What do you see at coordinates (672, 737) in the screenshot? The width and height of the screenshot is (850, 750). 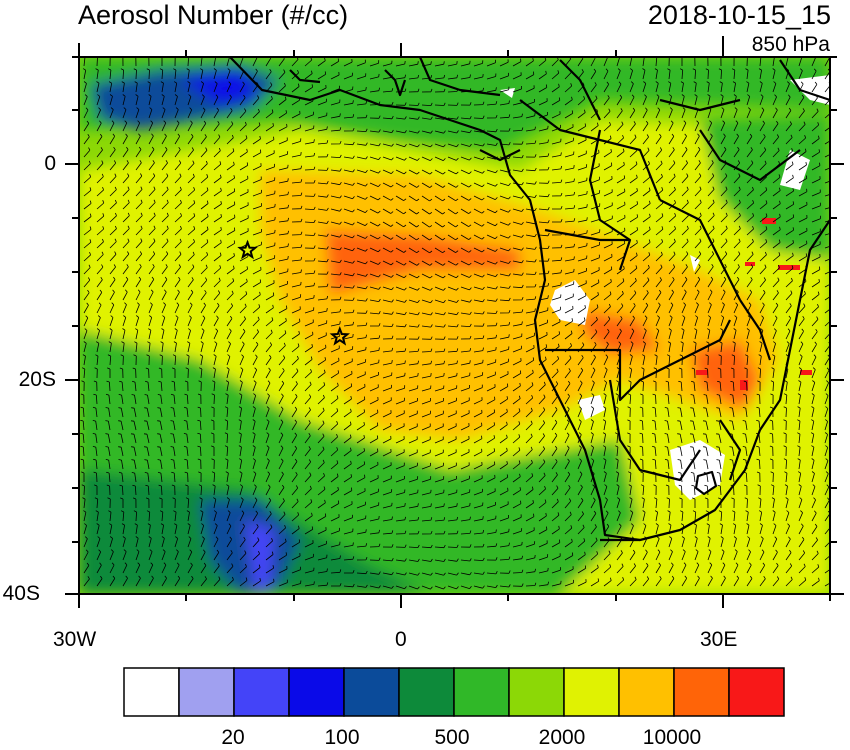 I see `colorbar-label-10000: 10000` at bounding box center [672, 737].